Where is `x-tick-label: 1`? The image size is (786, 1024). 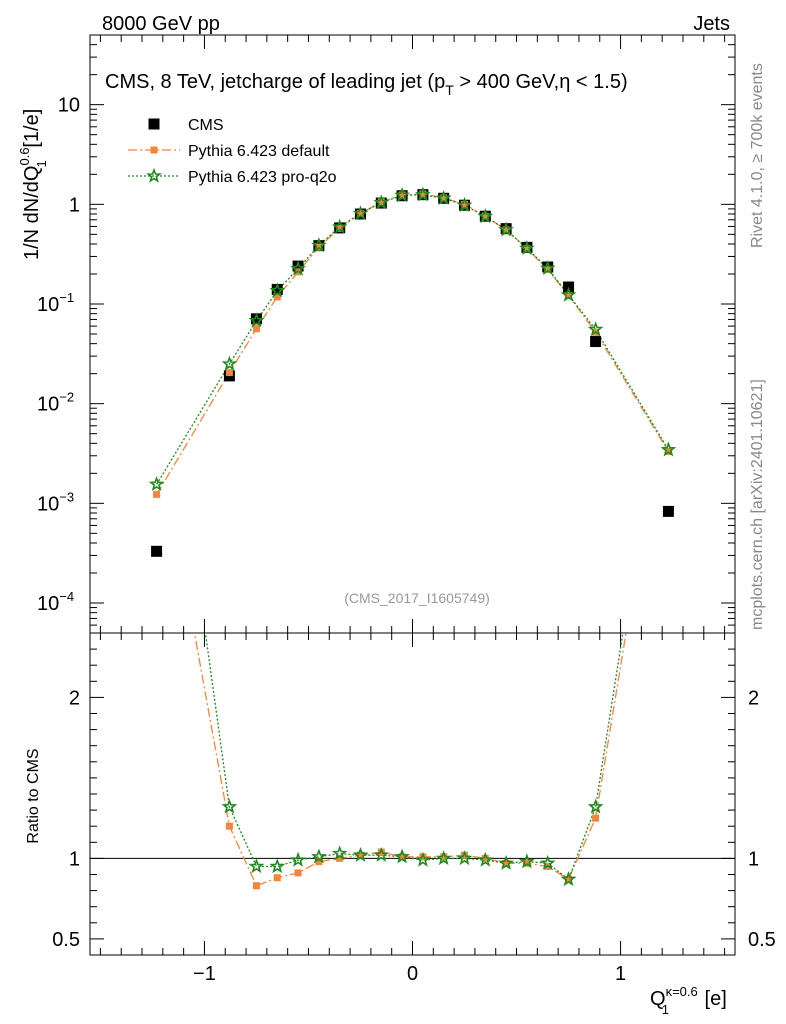 x-tick-label: 1 is located at coordinates (620, 974).